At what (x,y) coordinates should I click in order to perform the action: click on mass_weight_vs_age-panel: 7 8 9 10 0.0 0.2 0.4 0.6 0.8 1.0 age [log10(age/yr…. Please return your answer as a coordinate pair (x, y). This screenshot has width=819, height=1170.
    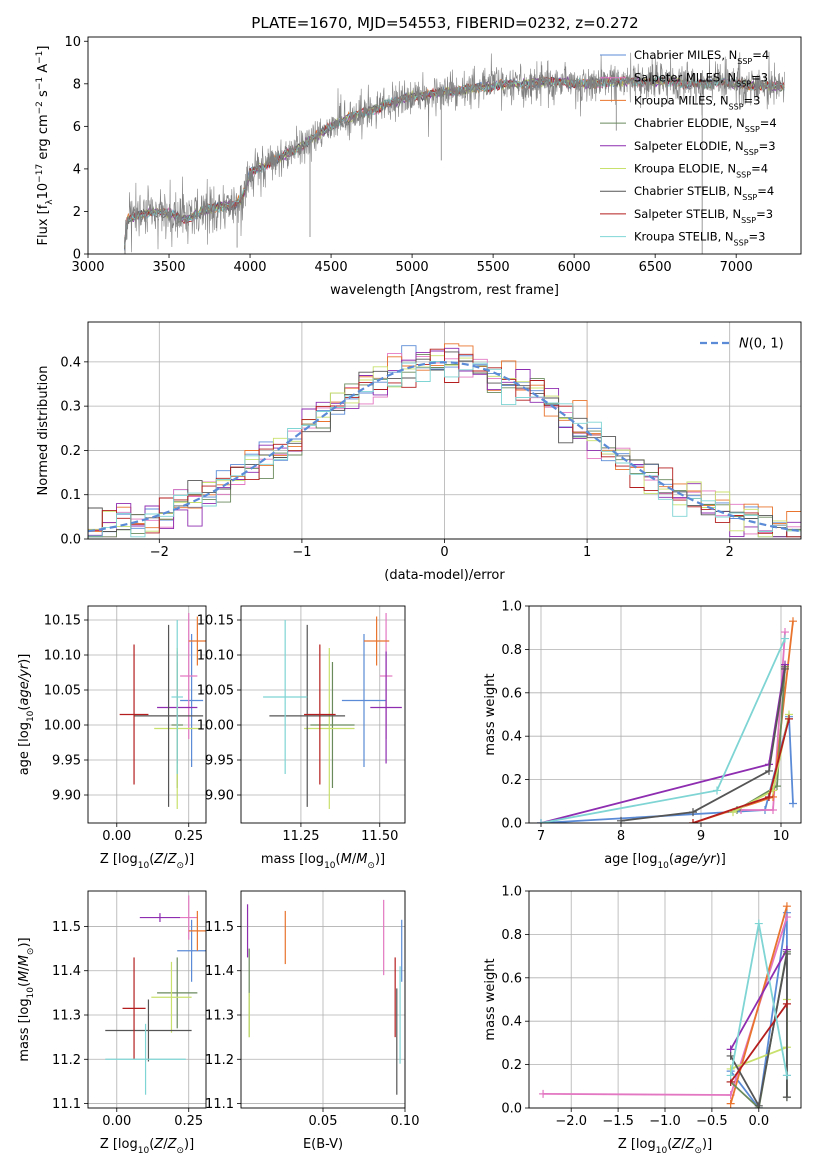
    Looking at the image, I should click on (642, 735).